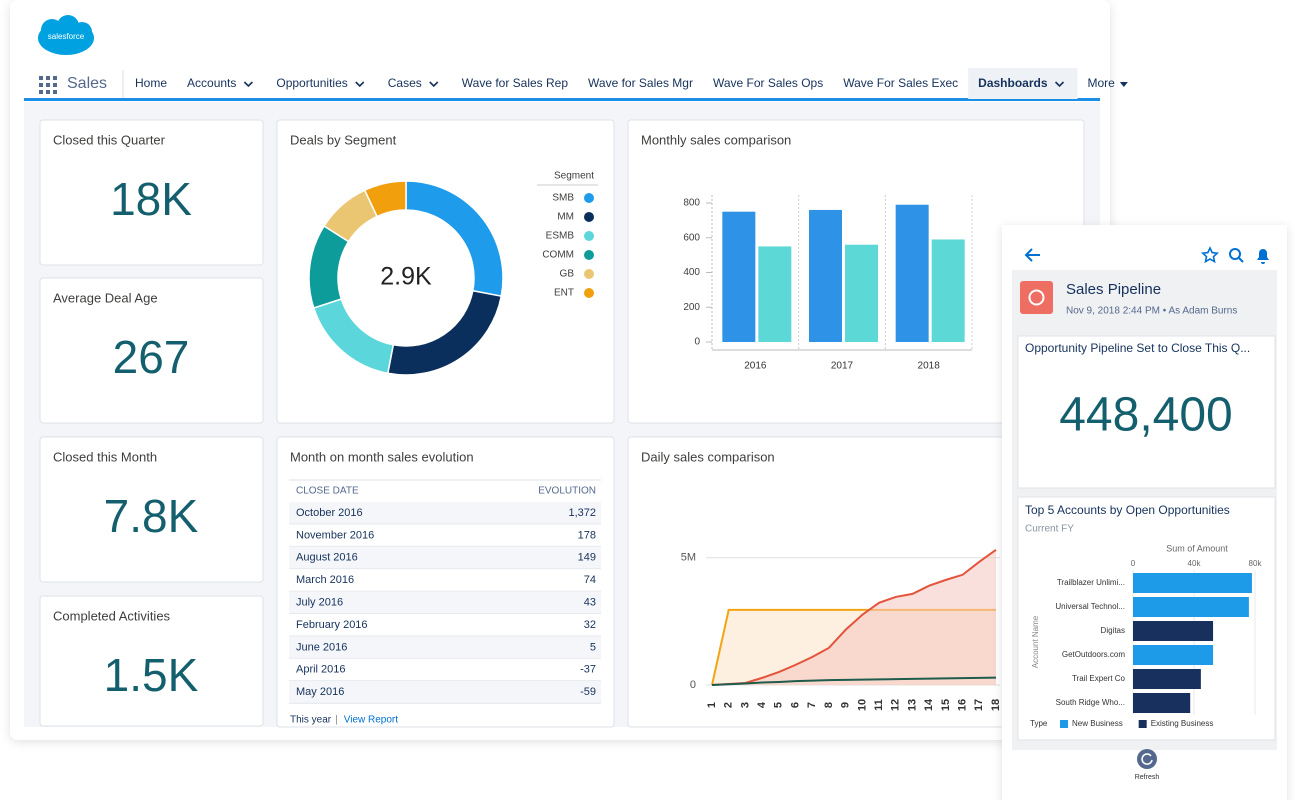  Describe the element at coordinates (329, 513) in the screenshot. I see `table-cell: October 2016` at that location.